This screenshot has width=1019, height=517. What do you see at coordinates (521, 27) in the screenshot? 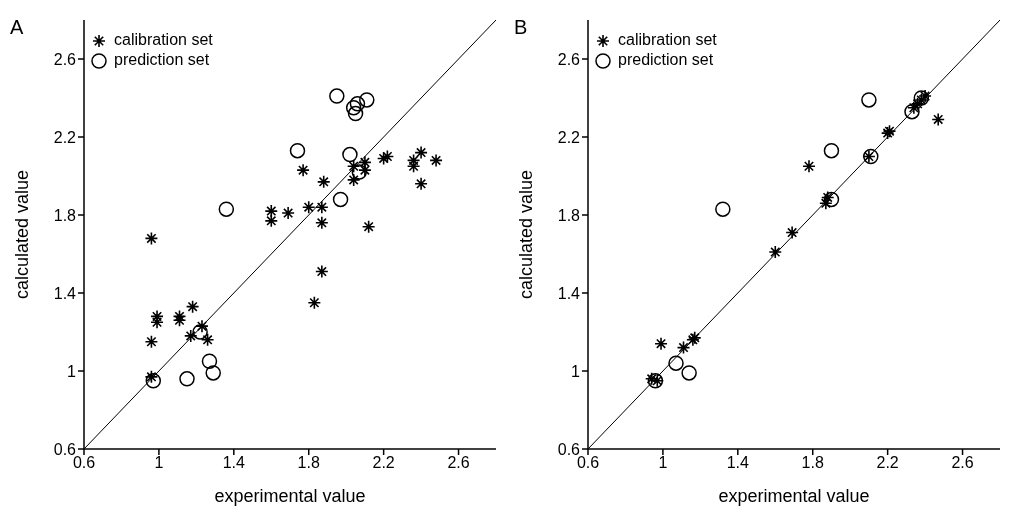
I see `chart-title: B` at bounding box center [521, 27].